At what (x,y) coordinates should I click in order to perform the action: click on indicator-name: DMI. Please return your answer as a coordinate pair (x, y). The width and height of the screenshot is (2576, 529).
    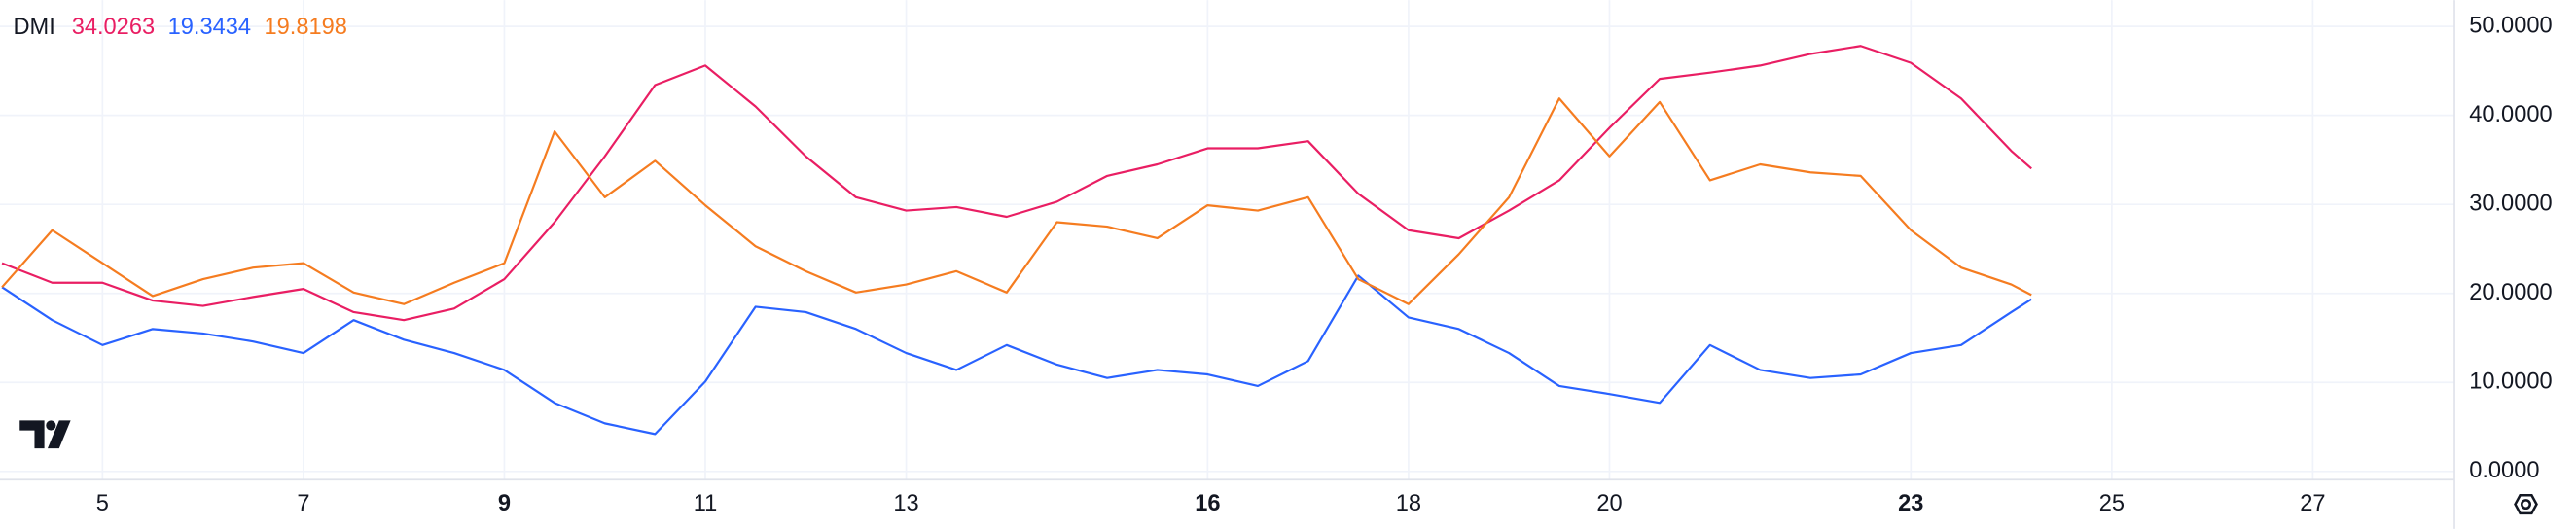
    Looking at the image, I should click on (34, 27).